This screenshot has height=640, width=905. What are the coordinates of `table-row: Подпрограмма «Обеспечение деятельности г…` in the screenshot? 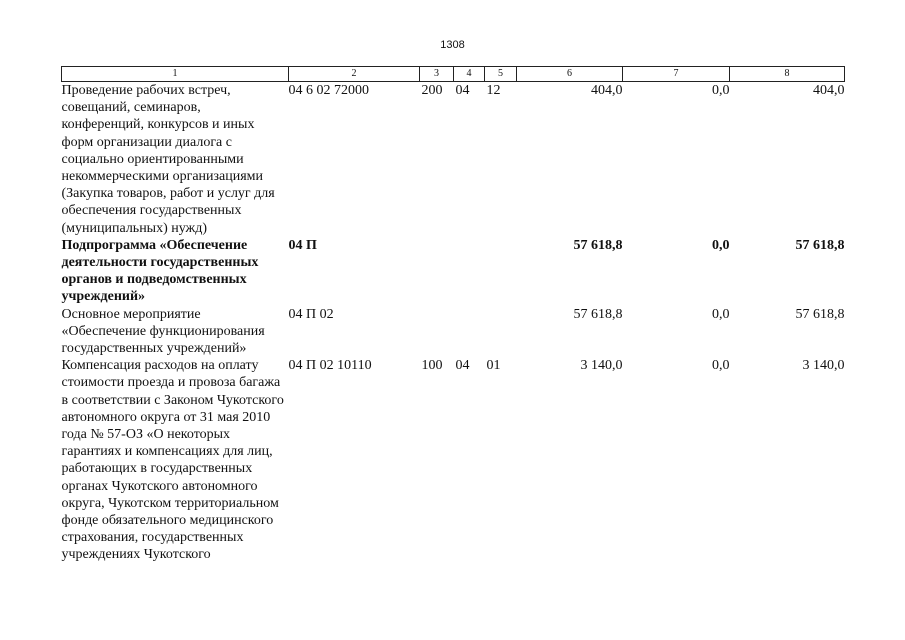 It's located at (453, 271).